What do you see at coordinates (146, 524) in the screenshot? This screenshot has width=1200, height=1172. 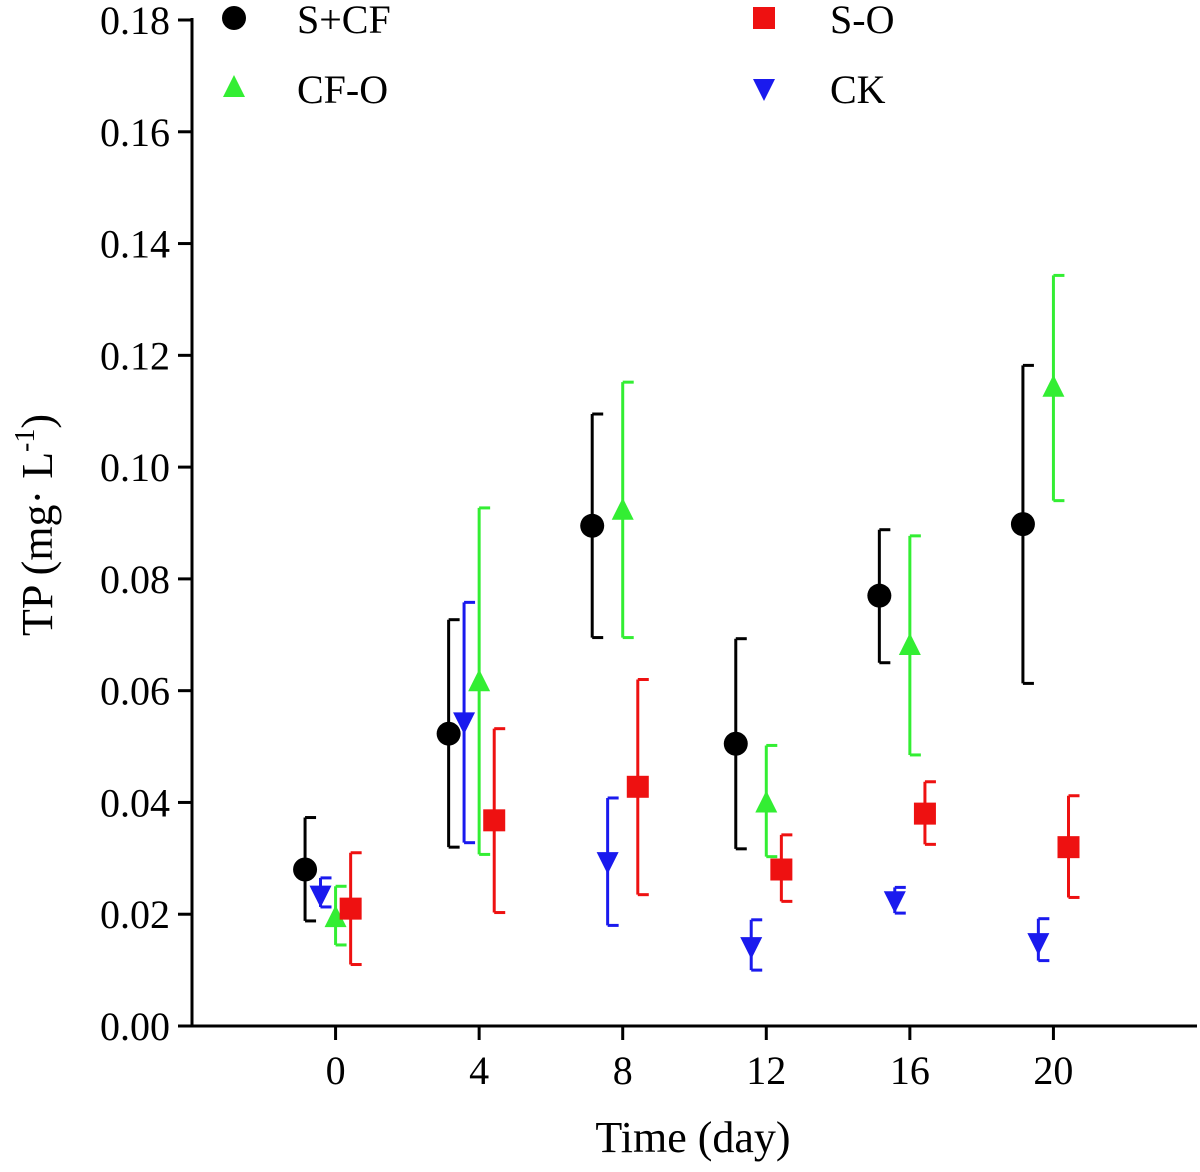 I see `y-axis-ticks: 0.00 0.02 0.04 0.06 0.08 0.10 0.12 0.14 0.16 0.18` at bounding box center [146, 524].